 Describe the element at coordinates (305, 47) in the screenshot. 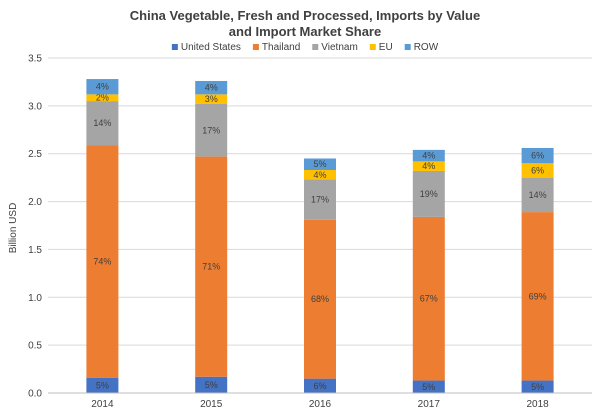

I see `legend: United States Thailand Vietnam EU ROW` at that location.